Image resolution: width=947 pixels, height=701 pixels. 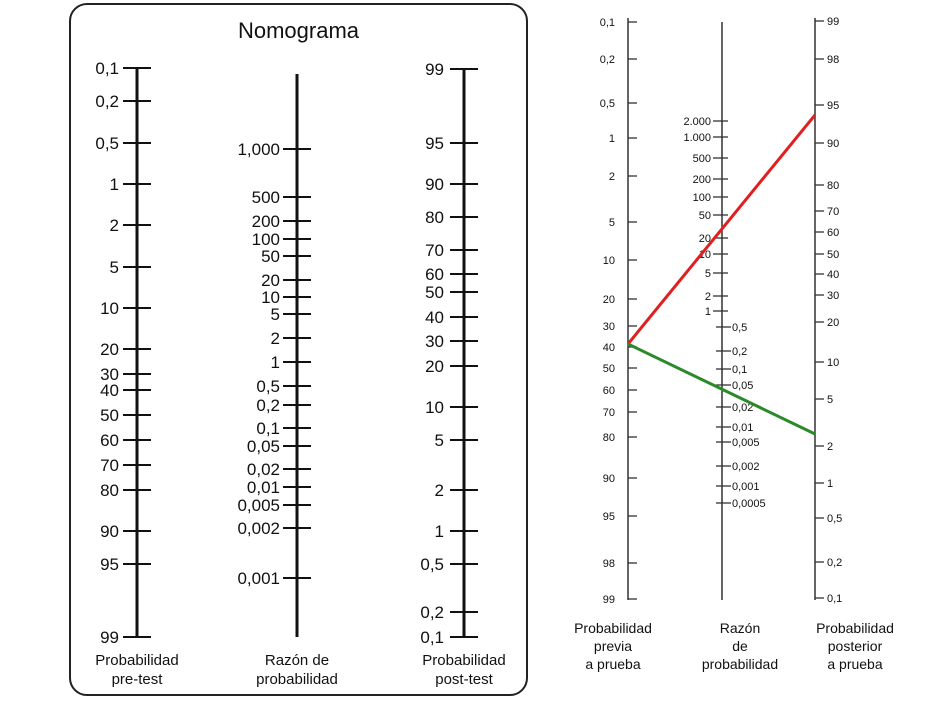 I want to click on green-line, so click(x=721, y=389).